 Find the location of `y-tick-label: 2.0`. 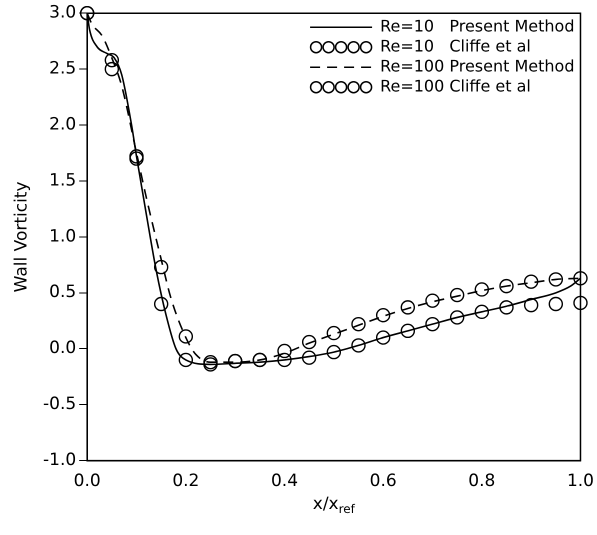

y-tick-label: 2.0 is located at coordinates (62, 124).